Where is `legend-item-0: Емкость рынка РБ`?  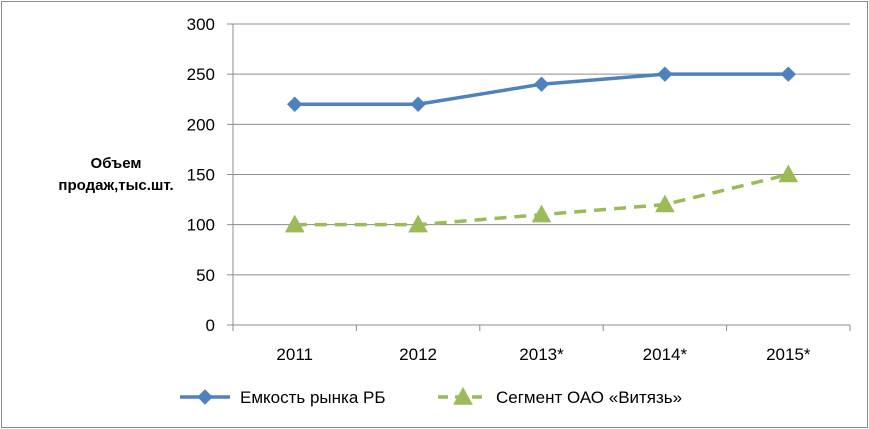 legend-item-0: Емкость рынка РБ is located at coordinates (283, 397).